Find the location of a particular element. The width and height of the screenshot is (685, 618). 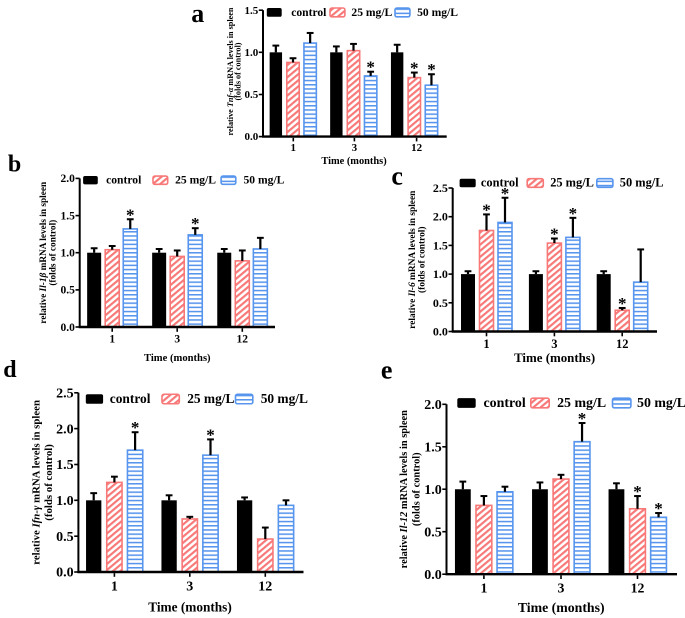

svg-text:relative Il-6 mRNA levels in s: relative Il-6 mRNA levels in spleen is located at coordinates (413, 259).